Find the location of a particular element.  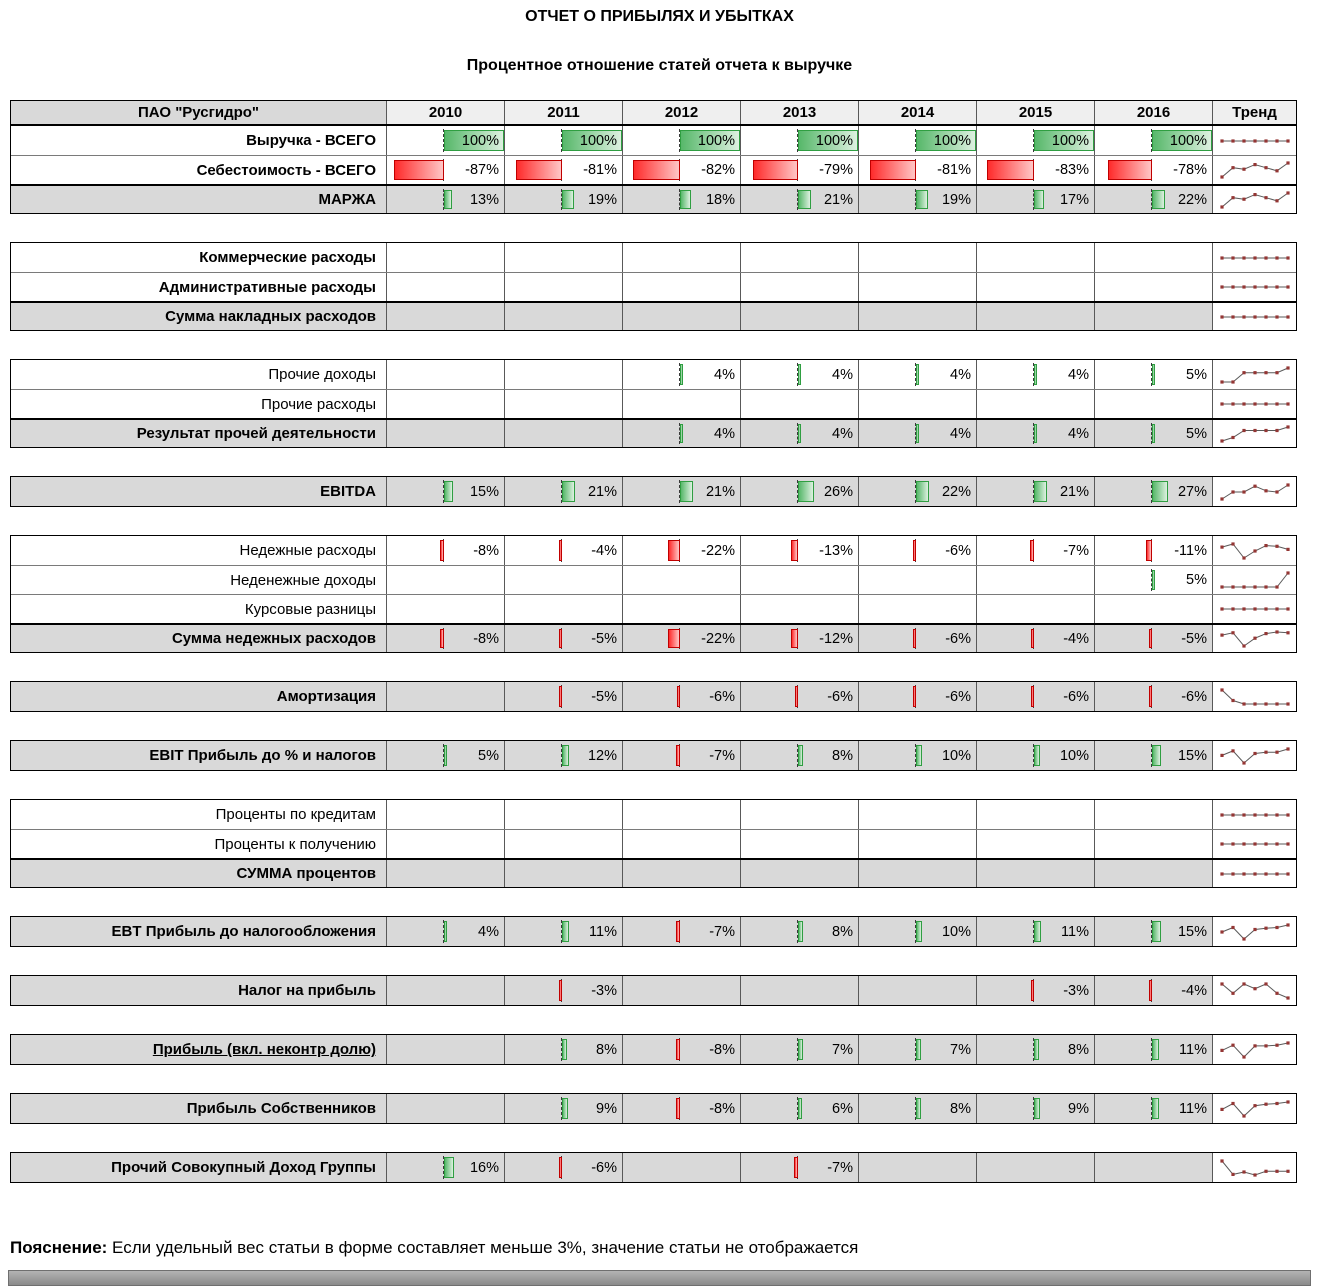

cell-value-text: -4% is located at coordinates (1076, 638).